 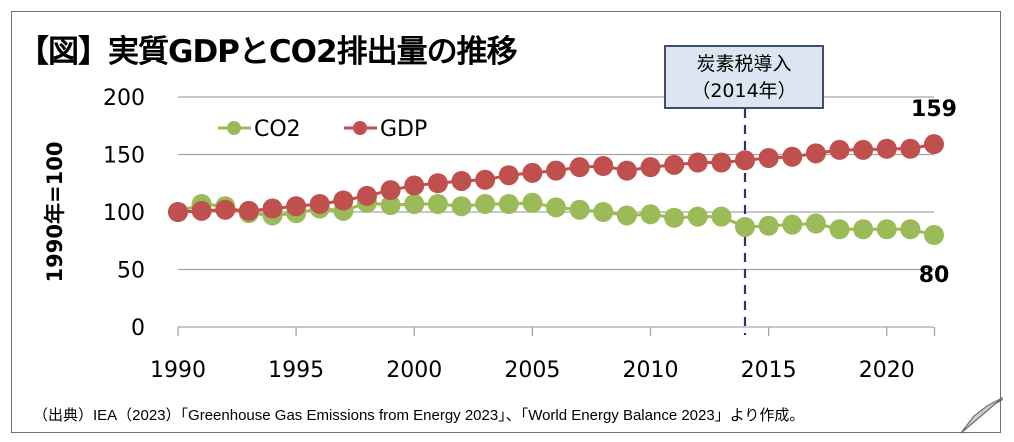 What do you see at coordinates (769, 370) in the screenshot?
I see `x-tick-label: 2015` at bounding box center [769, 370].